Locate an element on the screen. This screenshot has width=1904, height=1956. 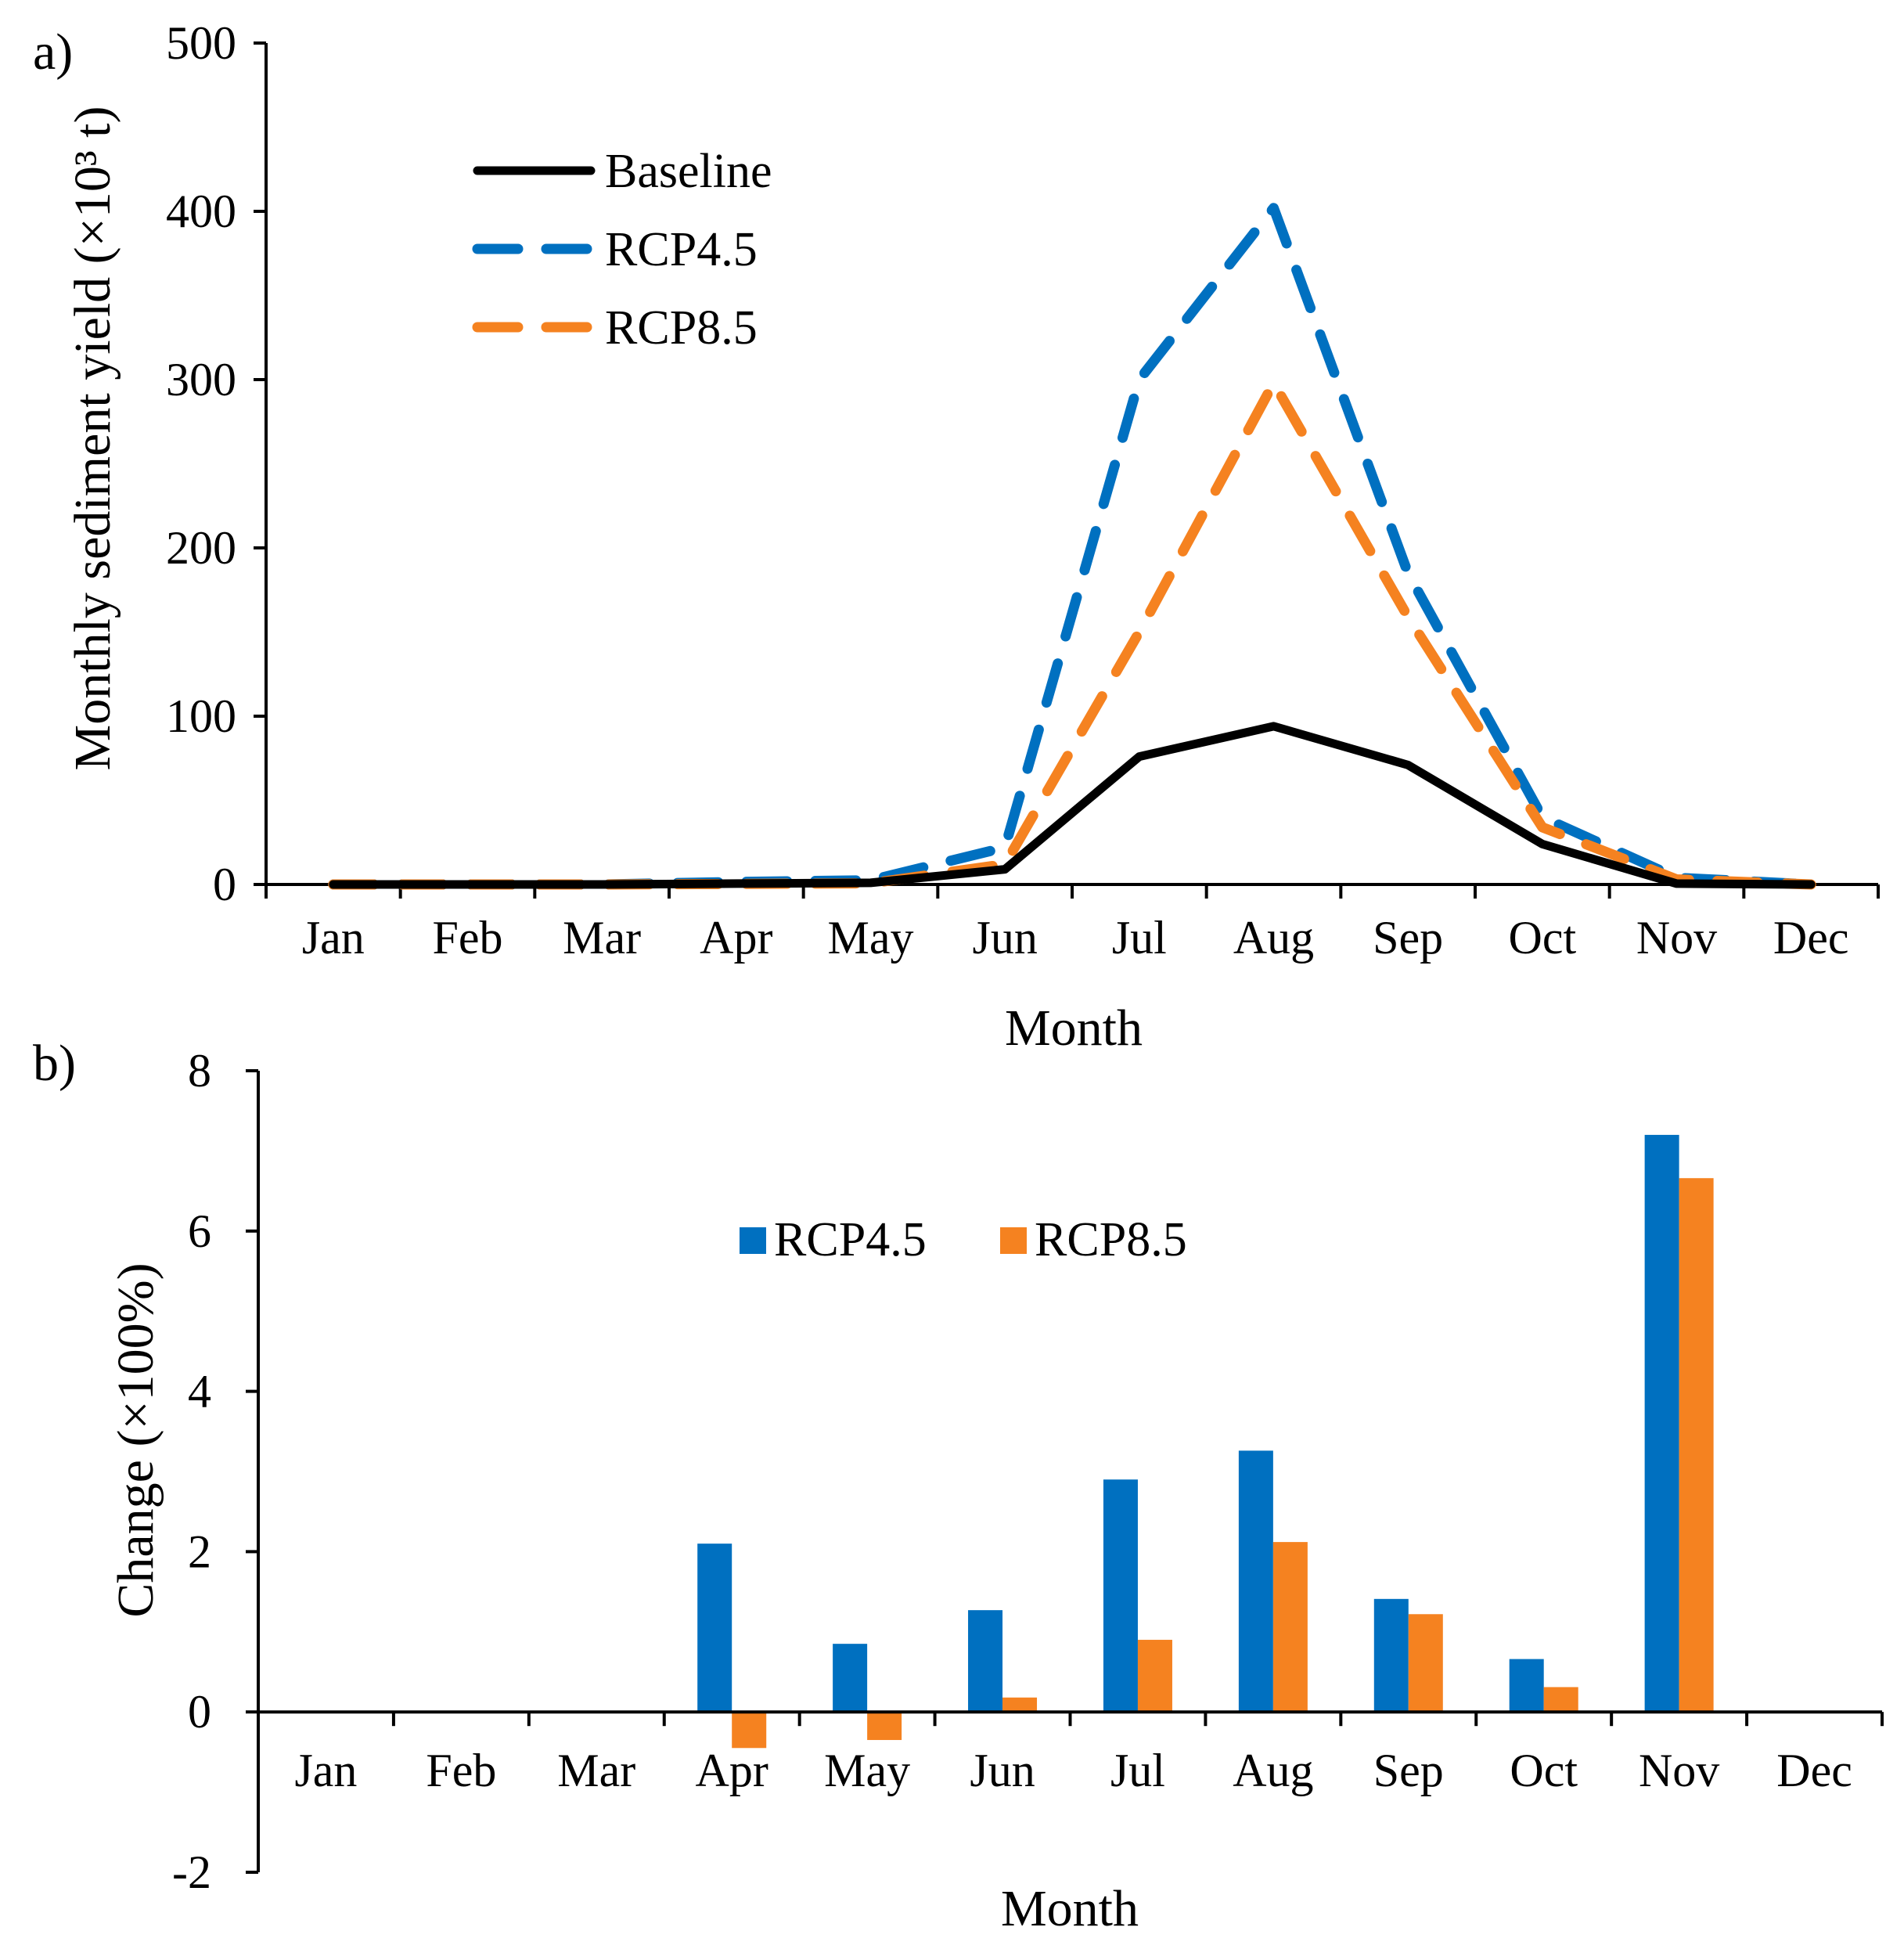
panel-a-y-tick-label: 0 is located at coordinates (224, 884).